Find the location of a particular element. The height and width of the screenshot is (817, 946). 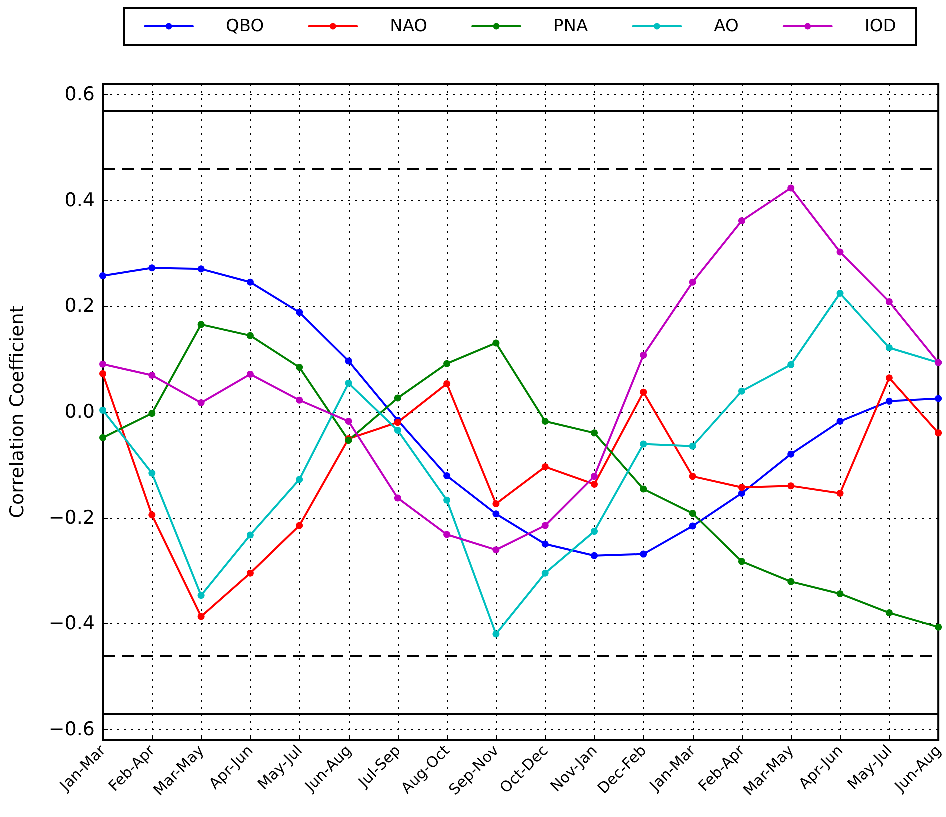

legend-label: QBO is located at coordinates (245, 26).